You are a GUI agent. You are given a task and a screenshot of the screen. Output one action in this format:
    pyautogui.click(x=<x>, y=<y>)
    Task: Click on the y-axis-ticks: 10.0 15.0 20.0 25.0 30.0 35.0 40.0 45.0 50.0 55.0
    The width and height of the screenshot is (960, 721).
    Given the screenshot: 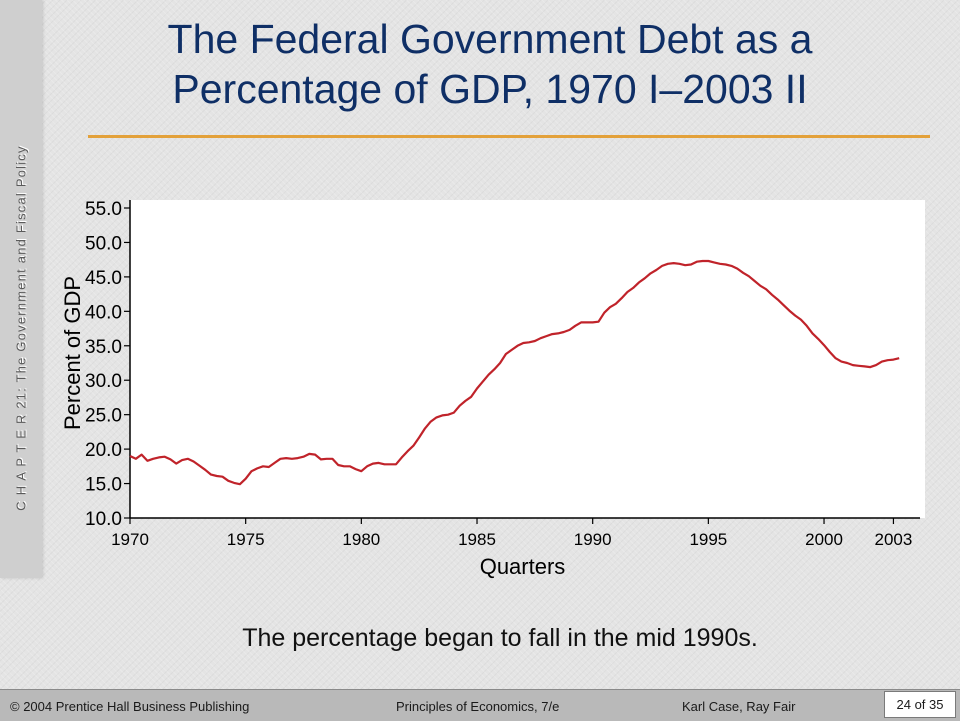 What is the action you would take?
    pyautogui.click(x=107, y=364)
    